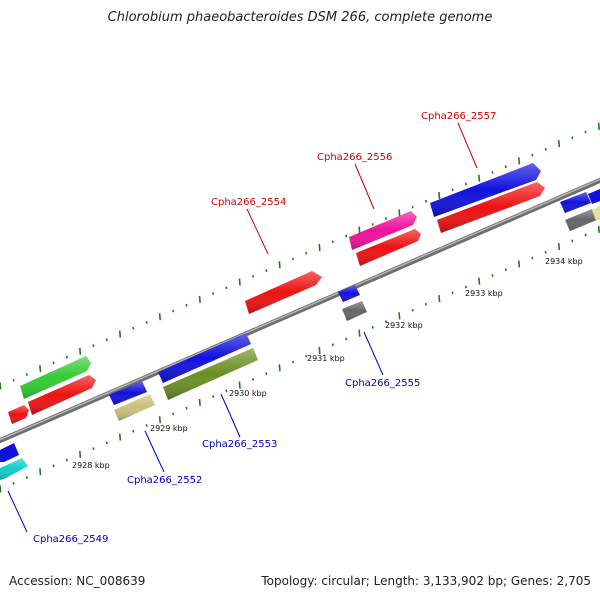 Image resolution: width=600 pixels, height=600 pixels. I want to click on gene-label-cpha266-2555: Cpha266_2555, so click(382, 383).